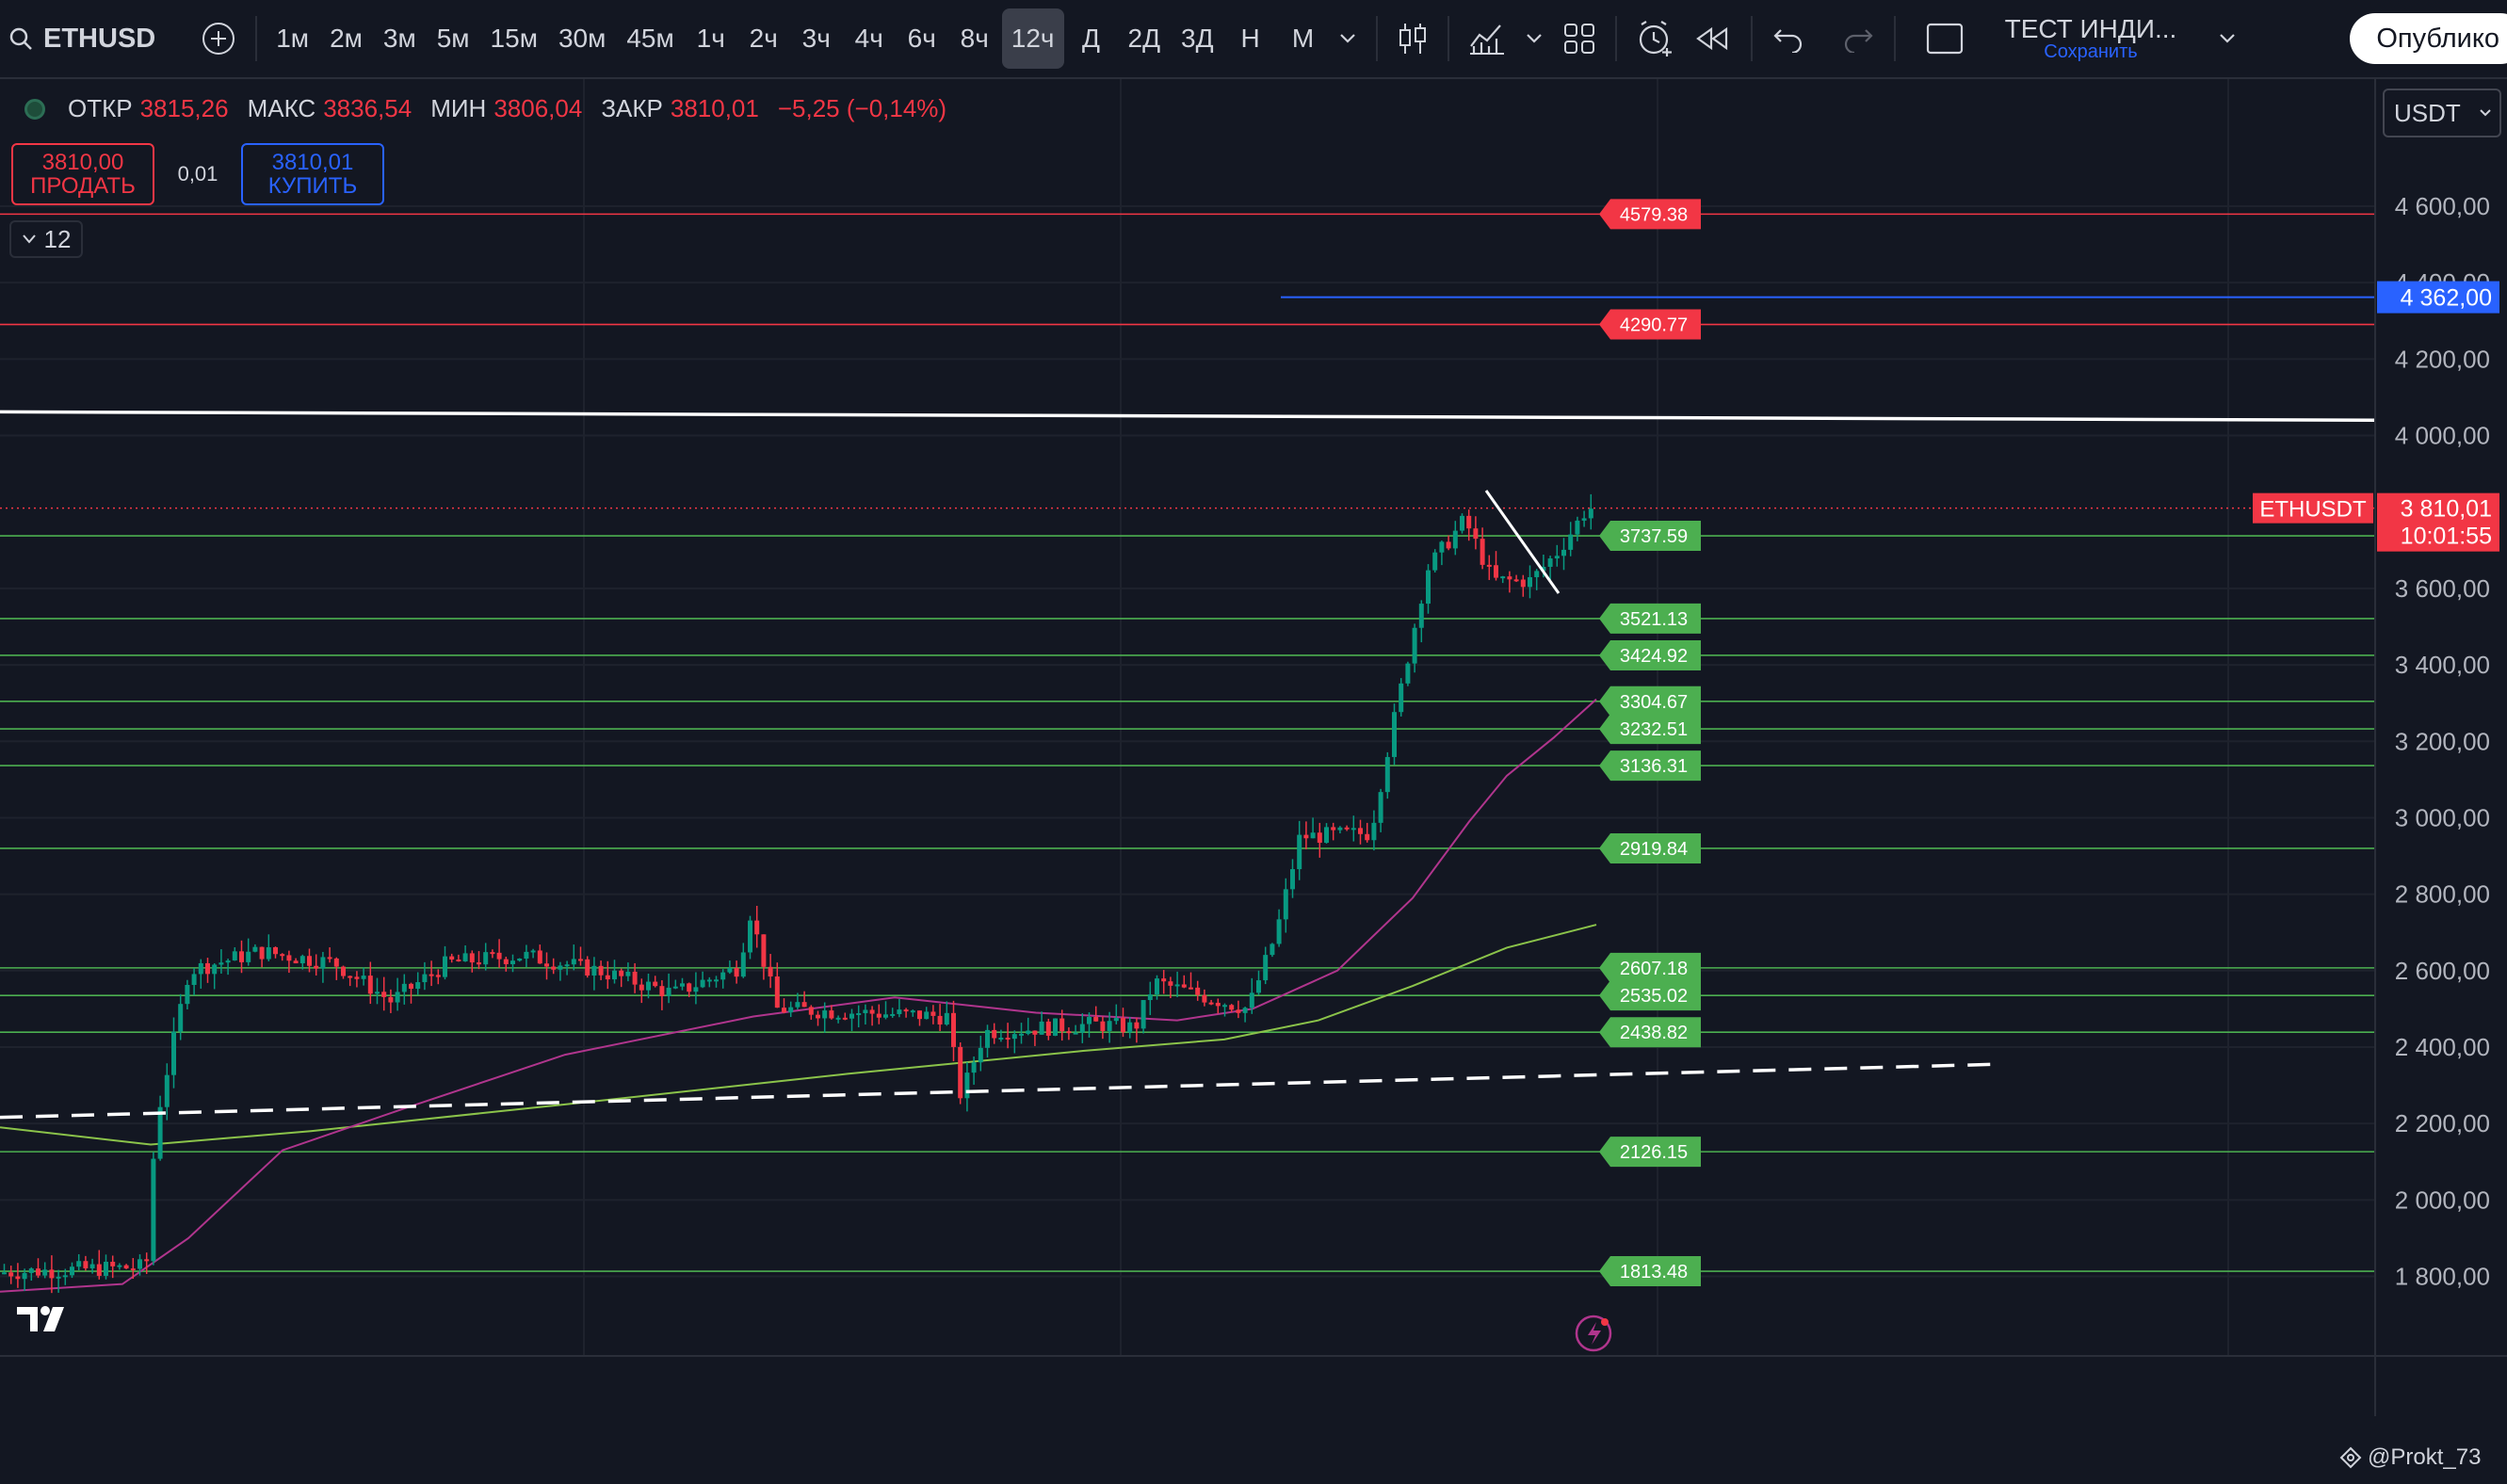  I want to click on price-axis-label: 2 200,00, so click(2443, 1123).